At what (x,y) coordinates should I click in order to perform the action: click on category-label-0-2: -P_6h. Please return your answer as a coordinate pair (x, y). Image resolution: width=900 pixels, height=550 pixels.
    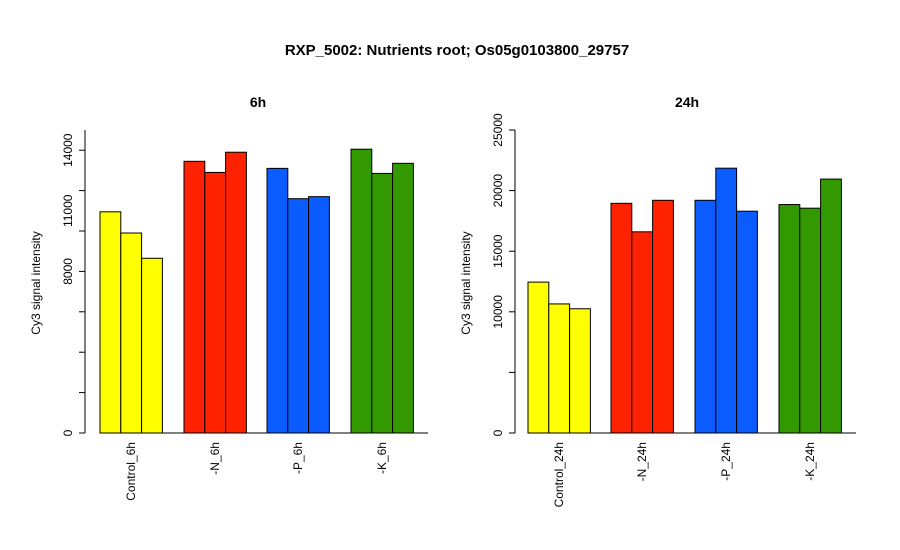
    Looking at the image, I should click on (298, 458).